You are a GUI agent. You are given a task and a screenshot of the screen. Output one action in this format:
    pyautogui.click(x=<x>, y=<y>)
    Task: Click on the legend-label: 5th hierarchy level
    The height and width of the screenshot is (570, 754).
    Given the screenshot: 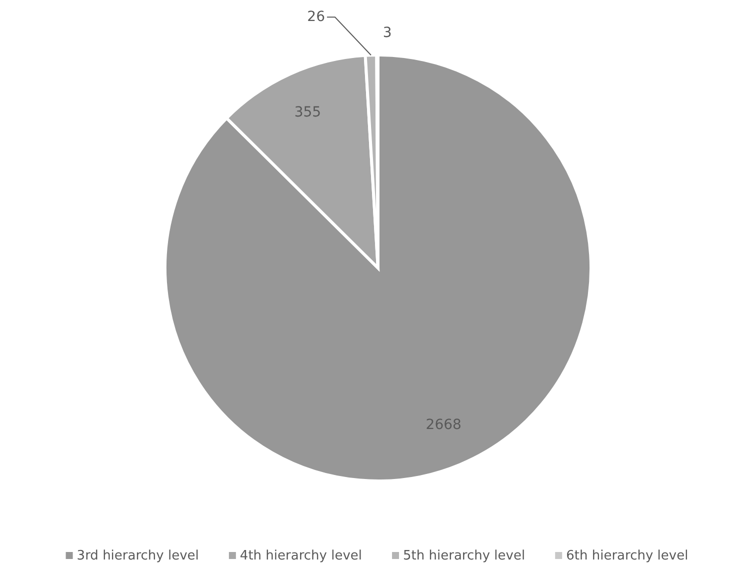 What is the action you would take?
    pyautogui.click(x=464, y=556)
    